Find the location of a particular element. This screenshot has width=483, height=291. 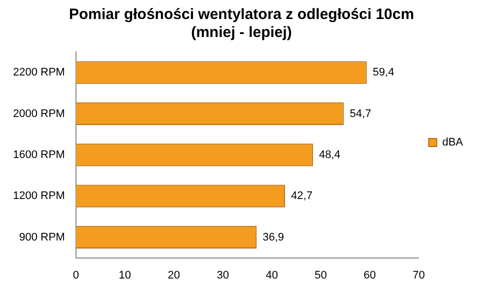

x-tick-label: 60 is located at coordinates (370, 275).